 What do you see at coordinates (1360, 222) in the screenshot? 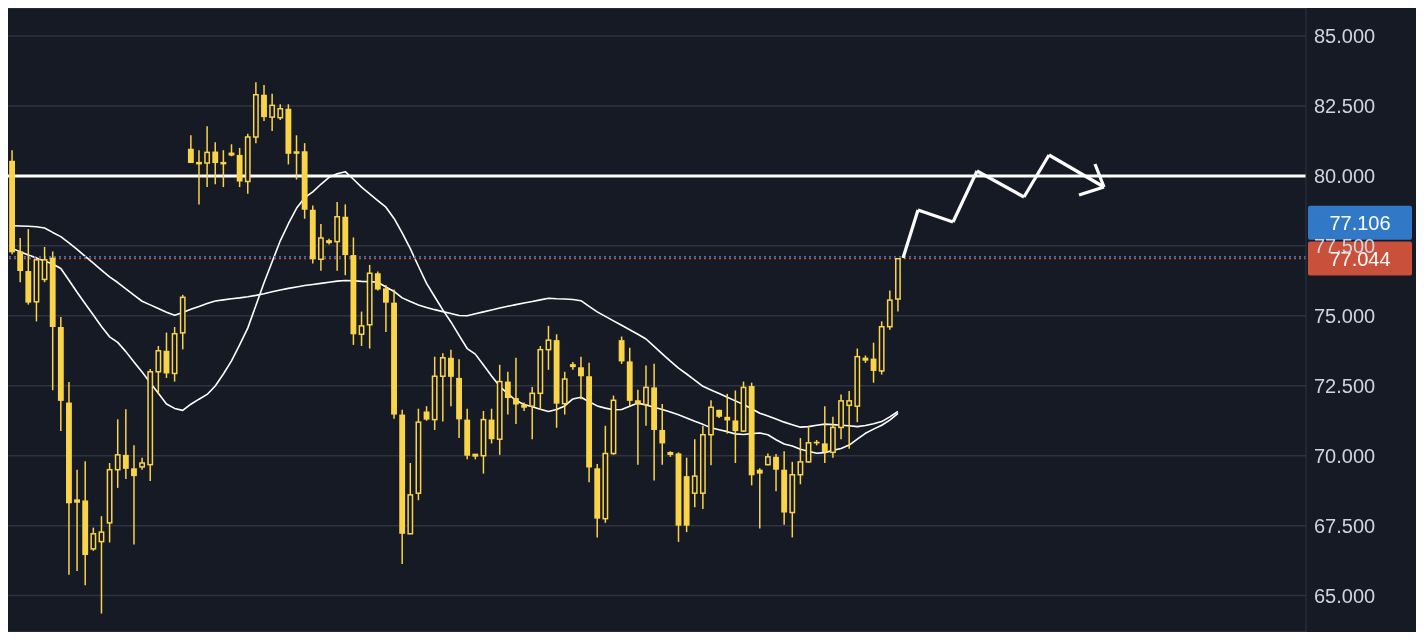
I see `ref-line-label: 77.106` at bounding box center [1360, 222].